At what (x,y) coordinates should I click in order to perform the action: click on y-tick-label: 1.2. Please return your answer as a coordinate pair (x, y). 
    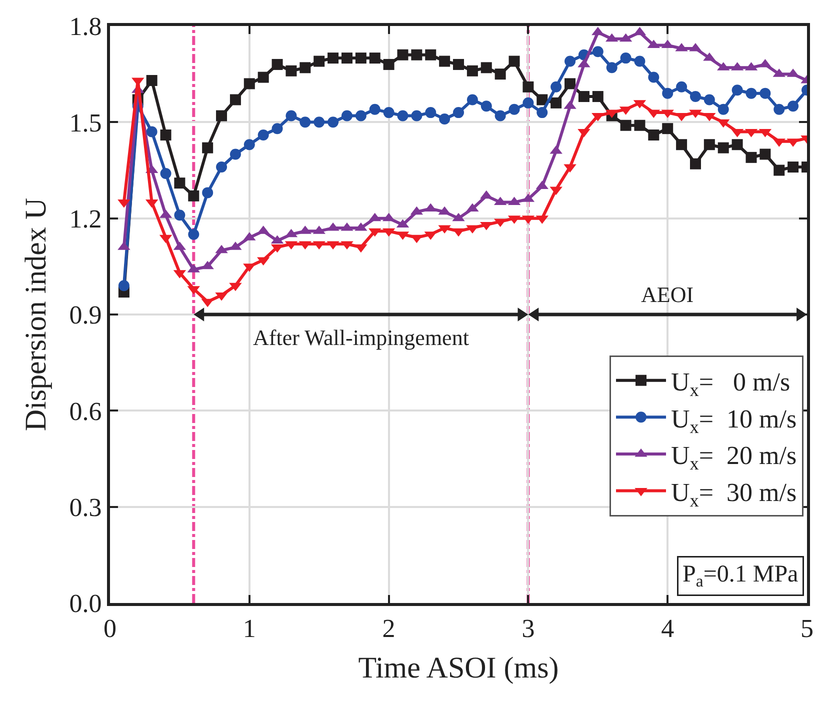
    Looking at the image, I should click on (85, 219).